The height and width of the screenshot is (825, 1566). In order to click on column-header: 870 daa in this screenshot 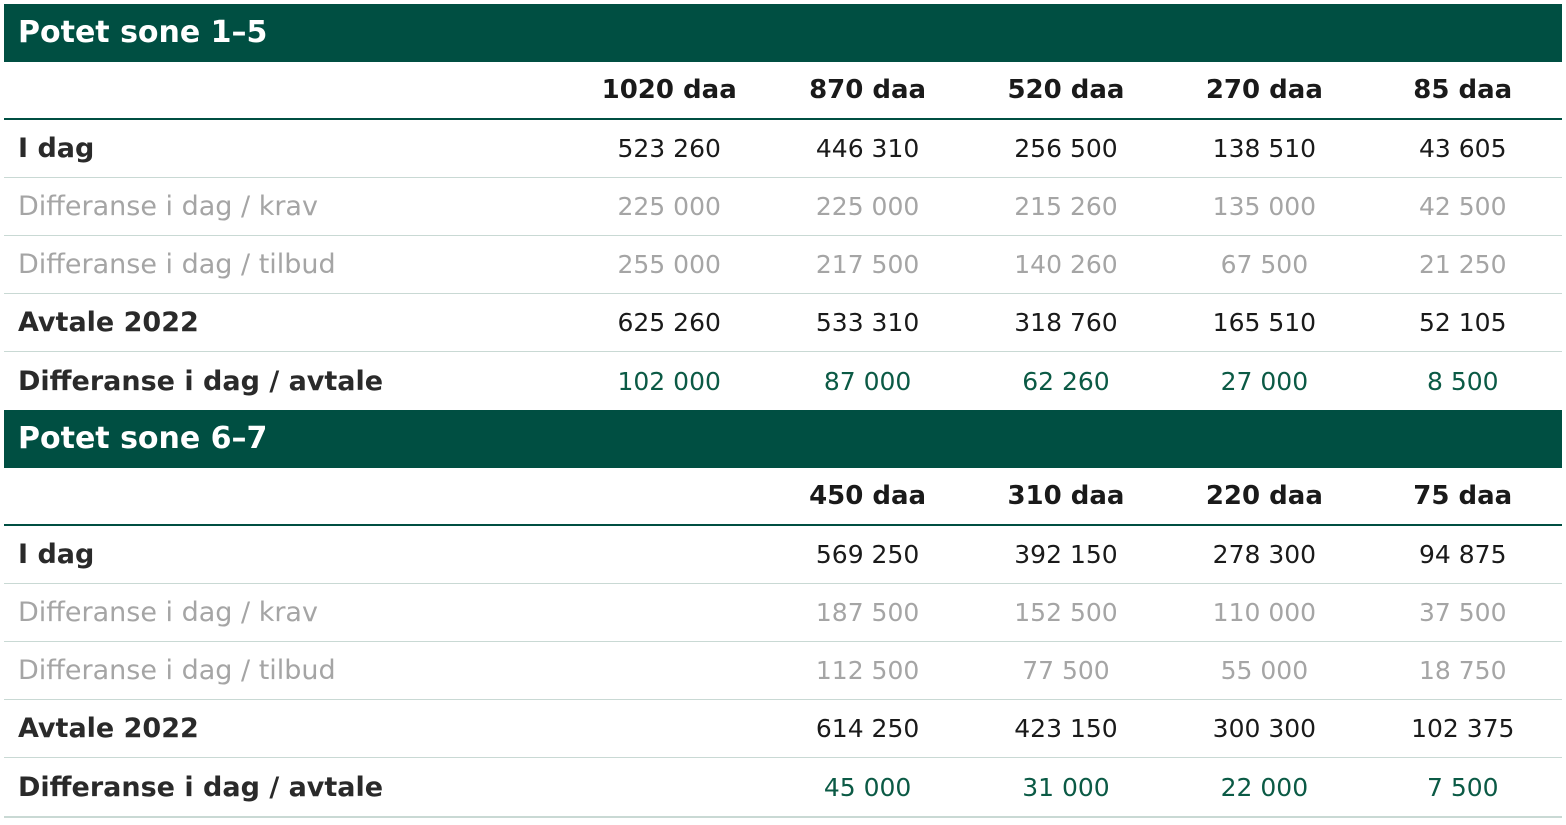, I will do `click(868, 90)`.